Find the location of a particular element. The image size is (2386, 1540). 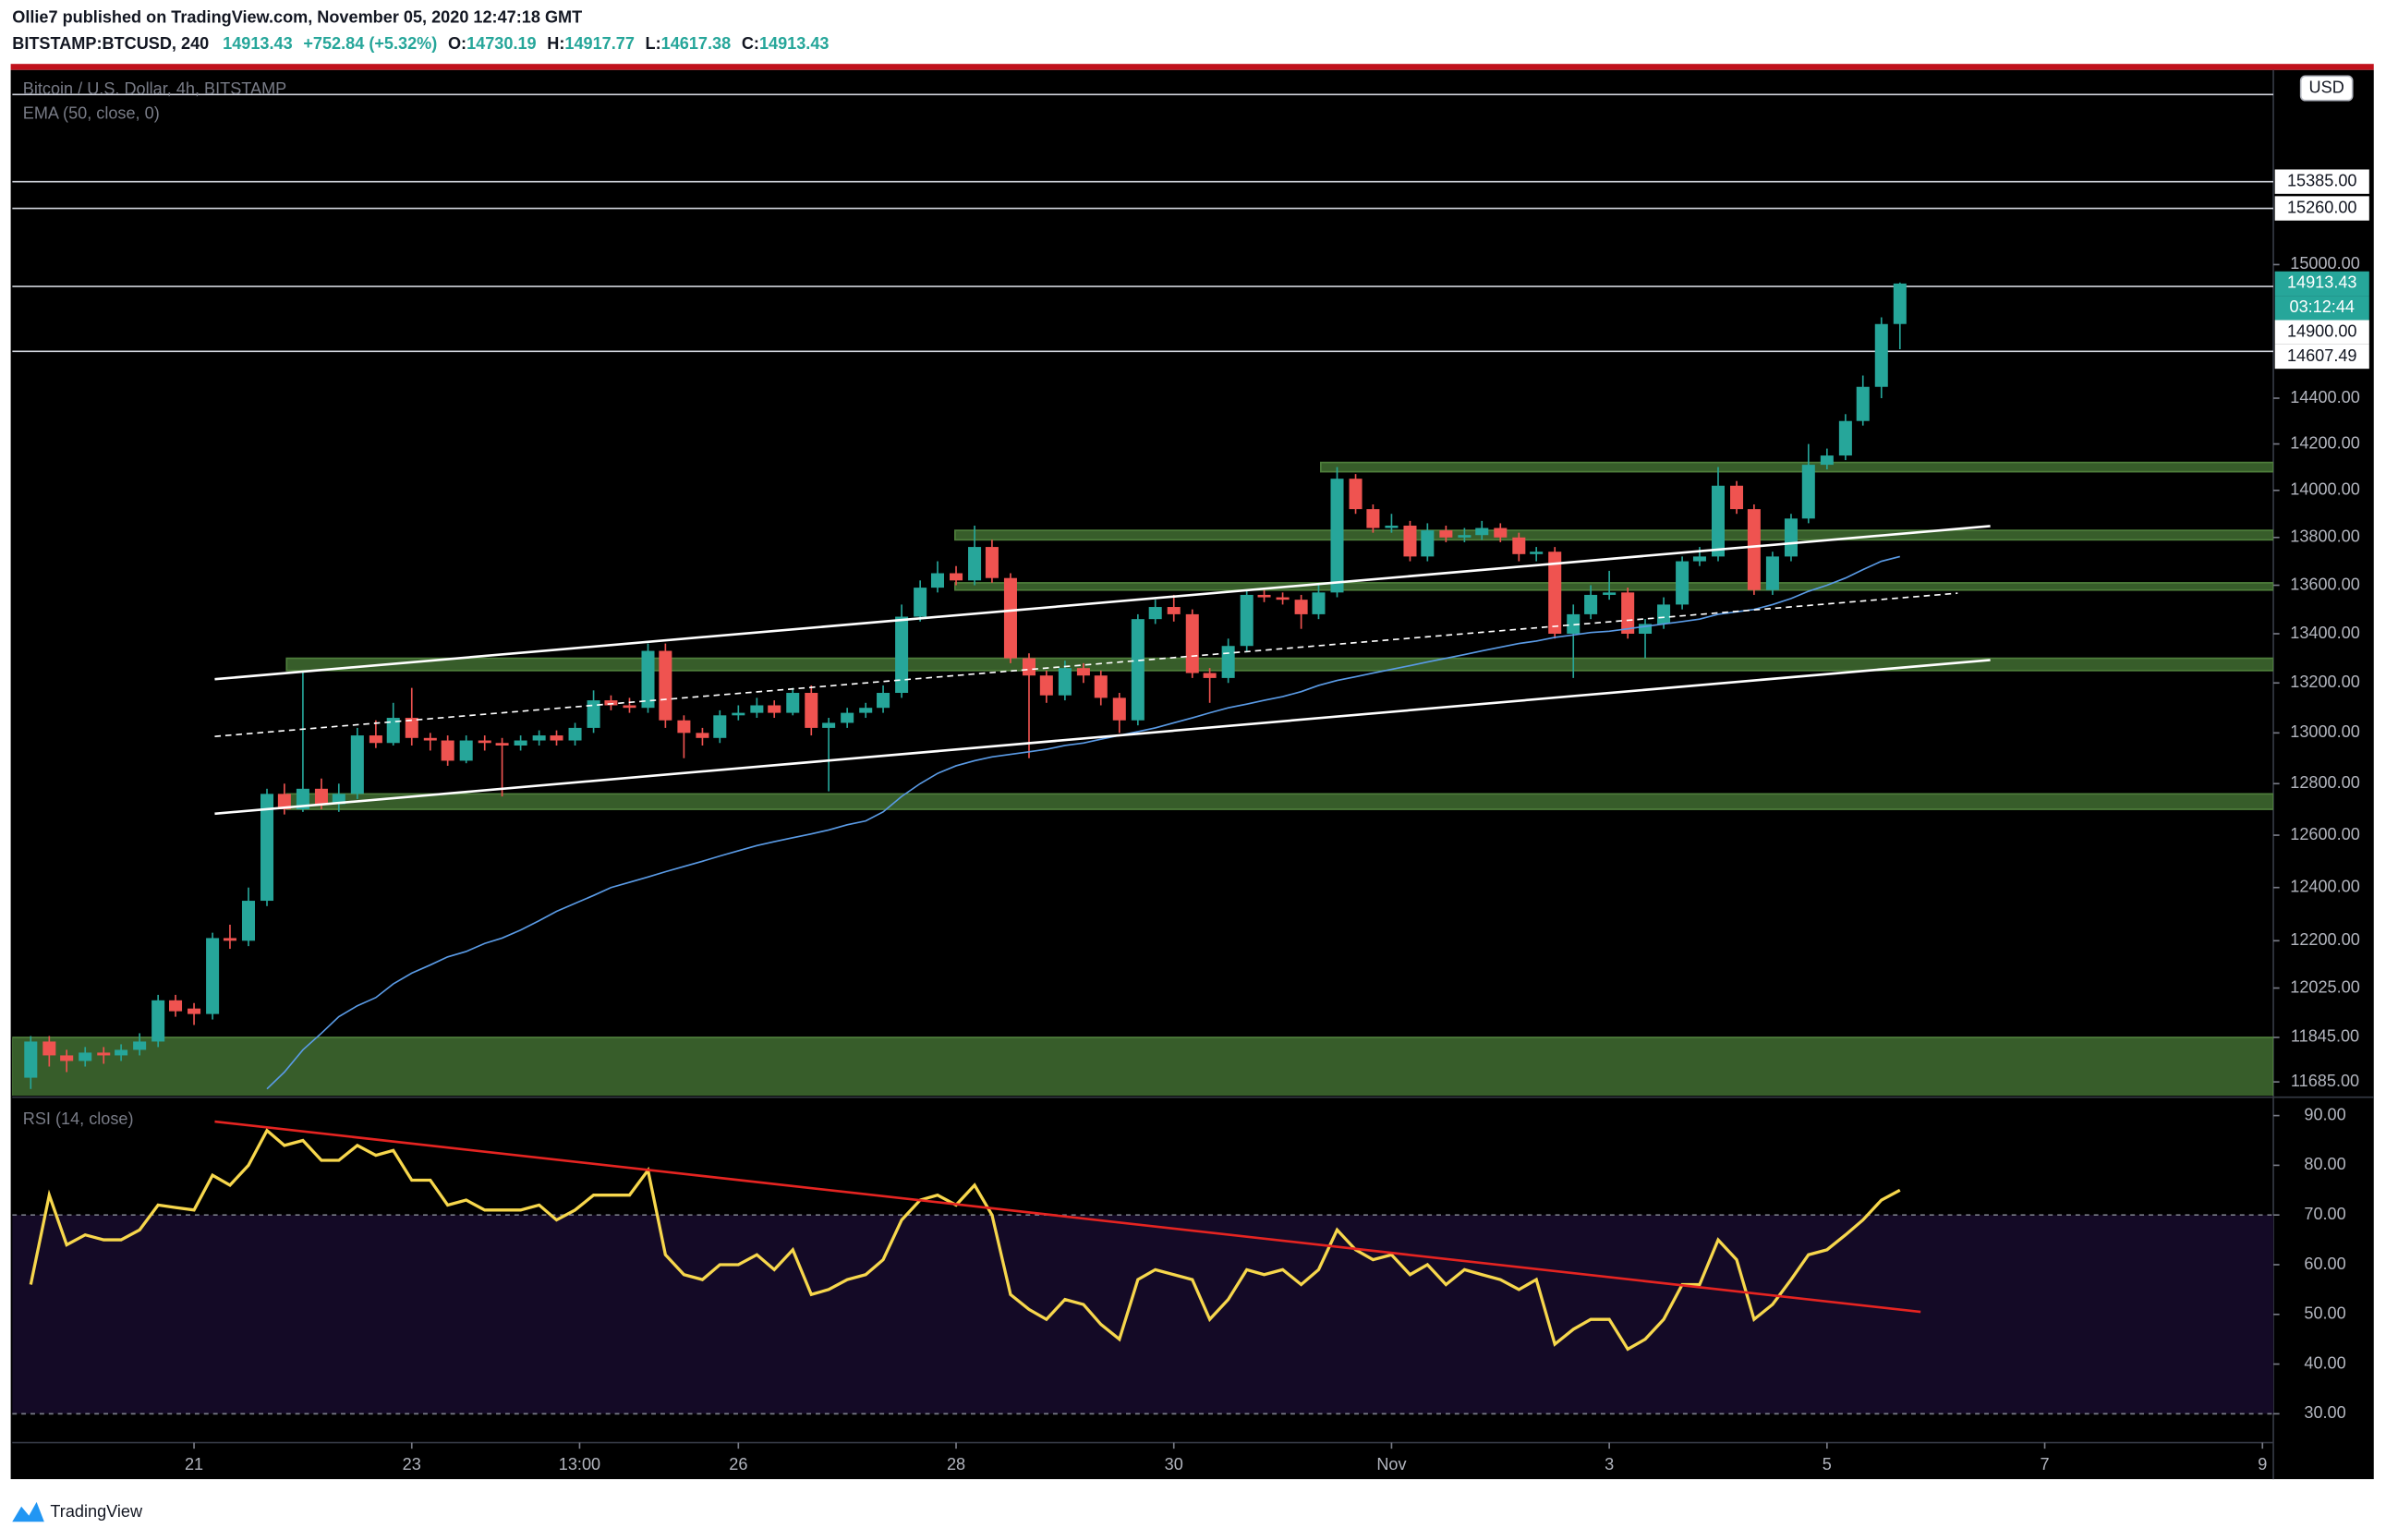

rsi-band is located at coordinates (1143, 1314).